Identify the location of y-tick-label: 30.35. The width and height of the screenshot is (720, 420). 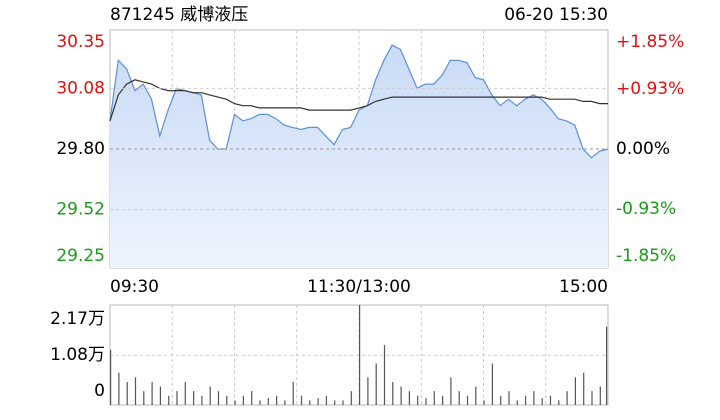
(80, 42).